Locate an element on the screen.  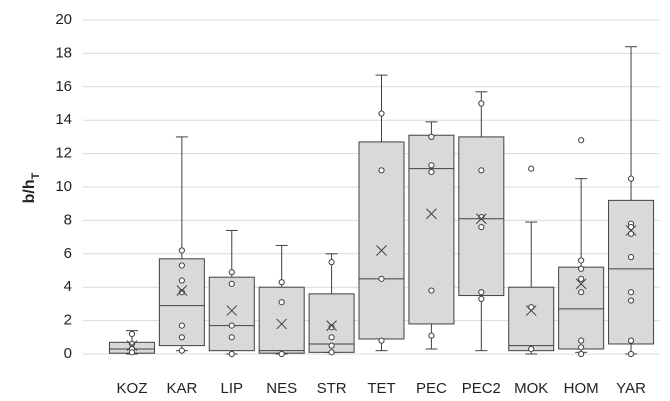
x-tick-label: NES is located at coordinates (281, 388).